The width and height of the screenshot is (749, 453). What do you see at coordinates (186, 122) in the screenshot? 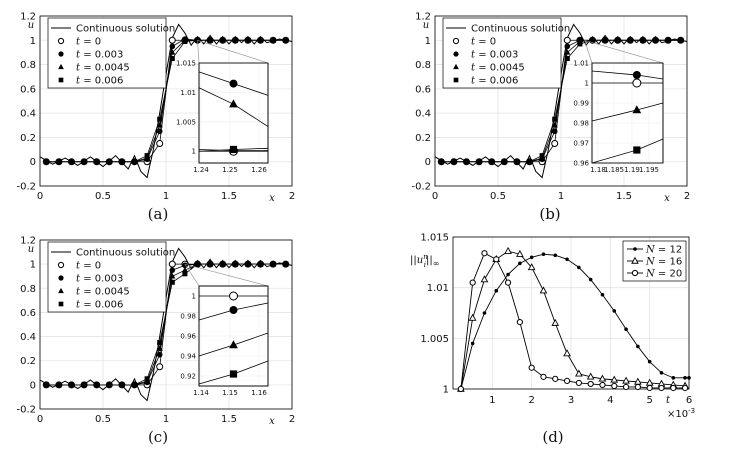
I see `inset-y-tick-label: 1.005` at bounding box center [186, 122].